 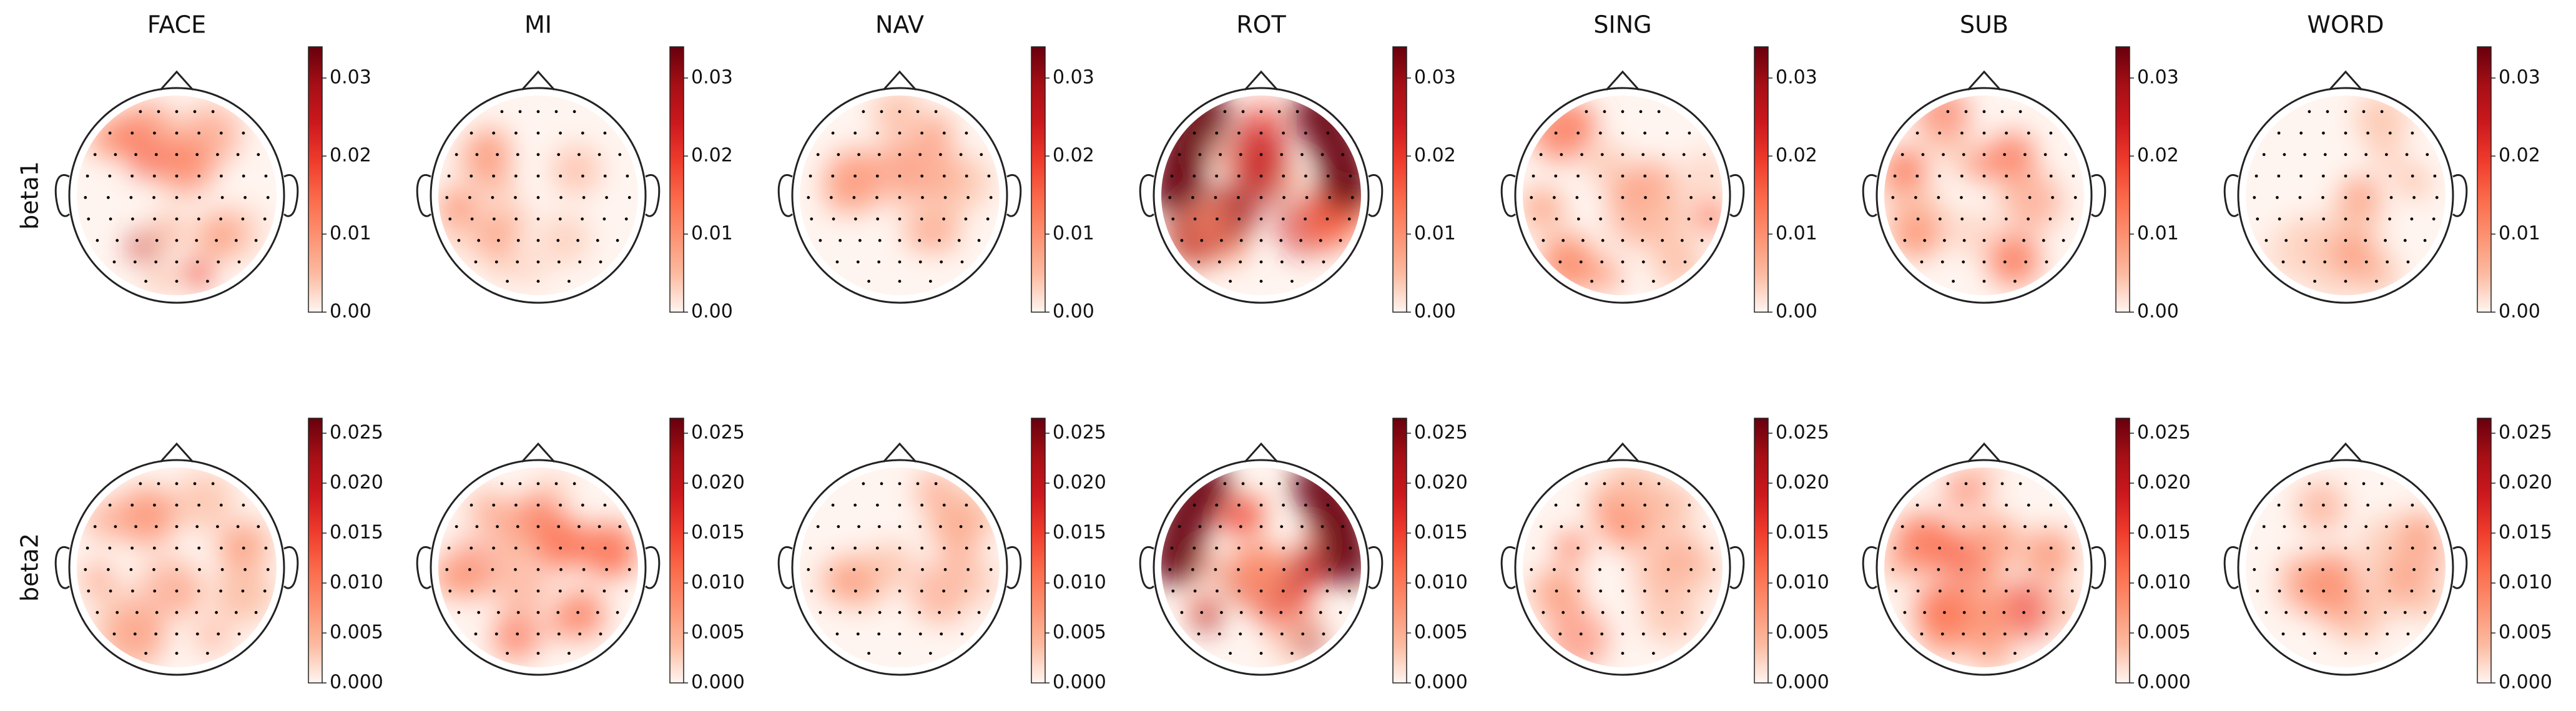 What do you see at coordinates (1079, 633) in the screenshot?
I see `colorbar-tick-label: 0.005` at bounding box center [1079, 633].